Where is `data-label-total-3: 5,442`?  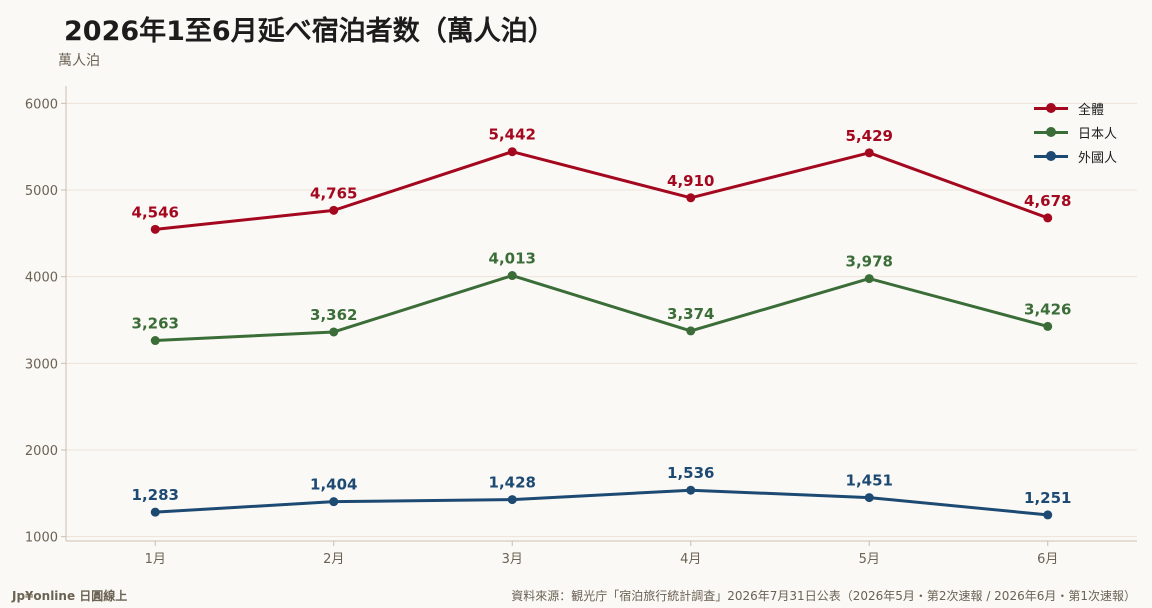
data-label-total-3: 5,442 is located at coordinates (512, 135).